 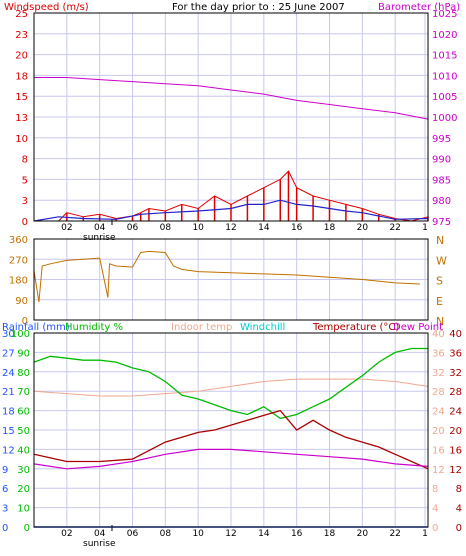 I want to click on indoor-y-tick: 0, so click(x=435, y=528).